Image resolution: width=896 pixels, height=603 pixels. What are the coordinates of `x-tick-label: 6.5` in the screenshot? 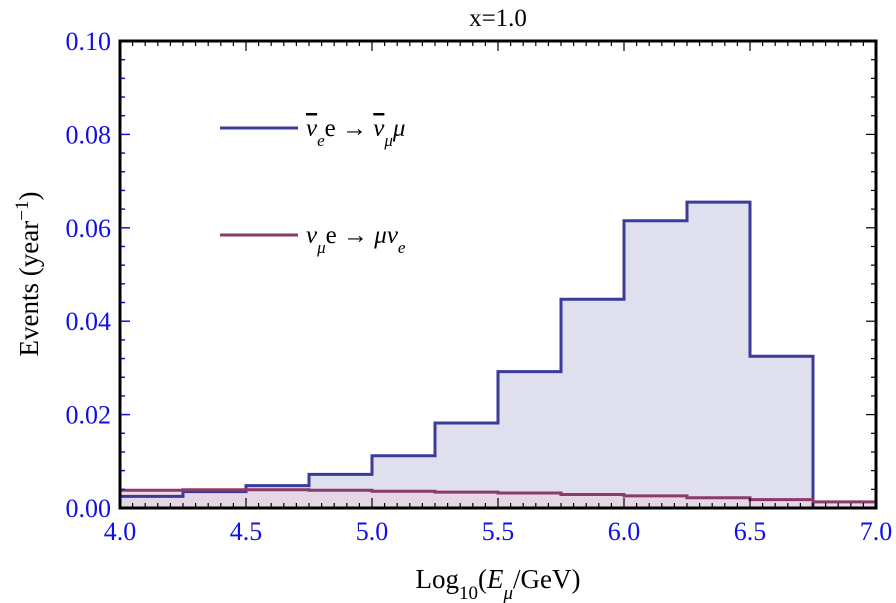 It's located at (750, 531).